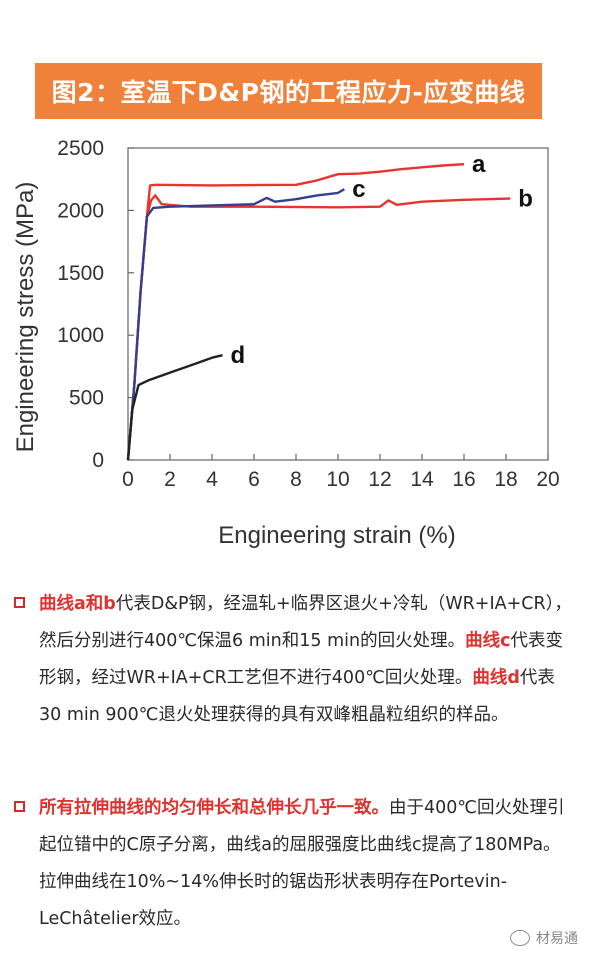 The height and width of the screenshot is (960, 600). Describe the element at coordinates (337, 479) in the screenshot. I see `x-tick-label: 10` at that location.